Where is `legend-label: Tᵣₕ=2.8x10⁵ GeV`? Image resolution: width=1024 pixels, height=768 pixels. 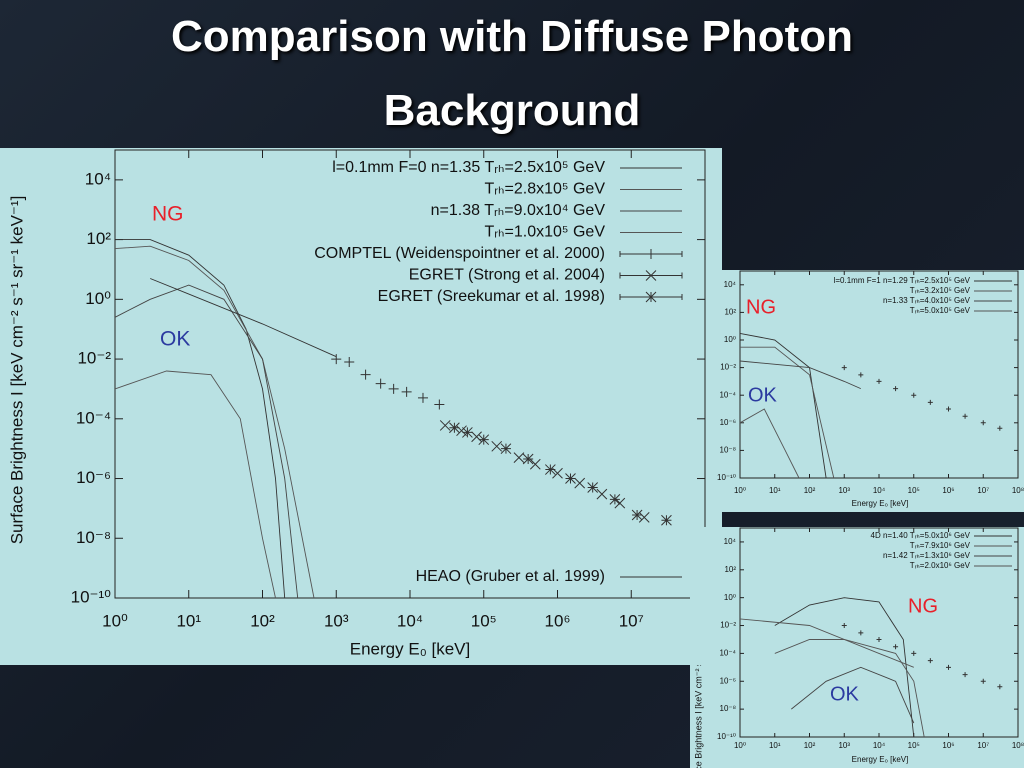 legend-label: Tᵣₕ=2.8x10⁵ GeV is located at coordinates (544, 189).